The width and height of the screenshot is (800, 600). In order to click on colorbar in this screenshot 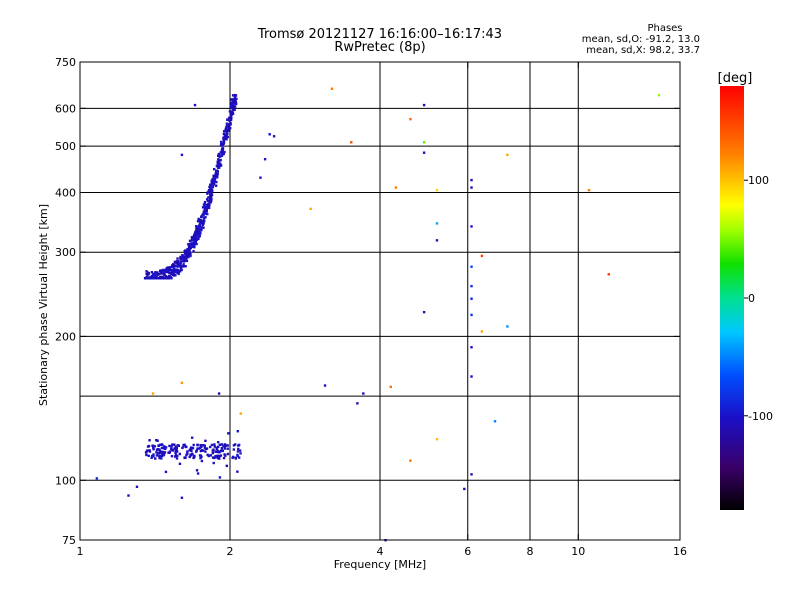, I will do `click(732, 298)`.